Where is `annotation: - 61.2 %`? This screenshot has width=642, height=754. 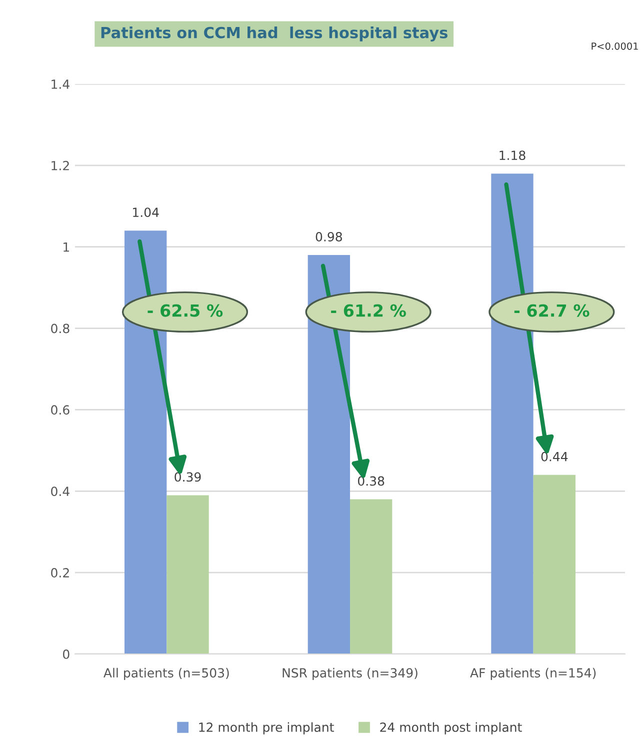
annotation: - 61.2 % is located at coordinates (368, 310).